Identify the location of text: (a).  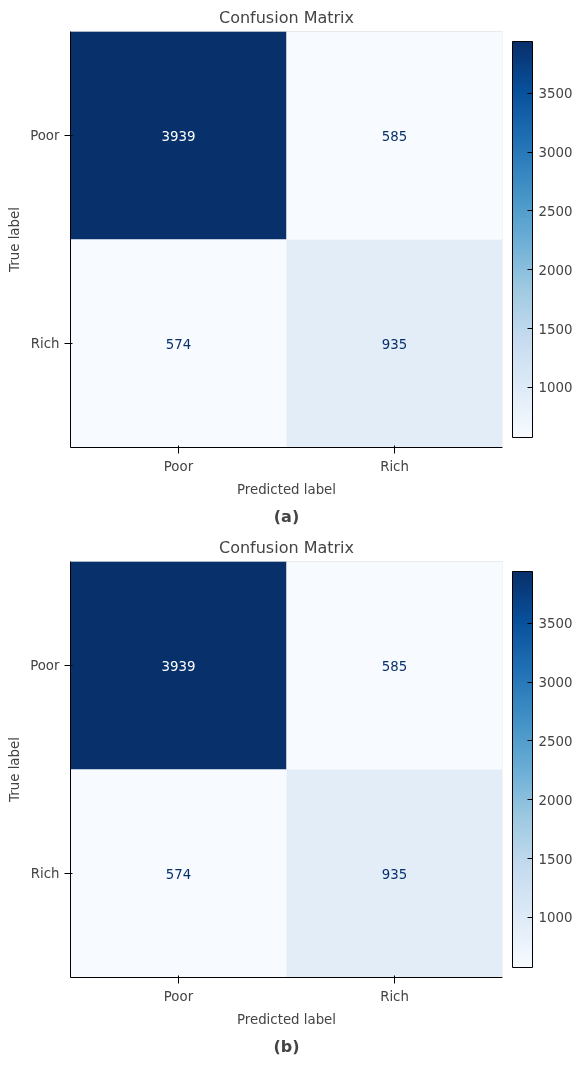
(286, 516).